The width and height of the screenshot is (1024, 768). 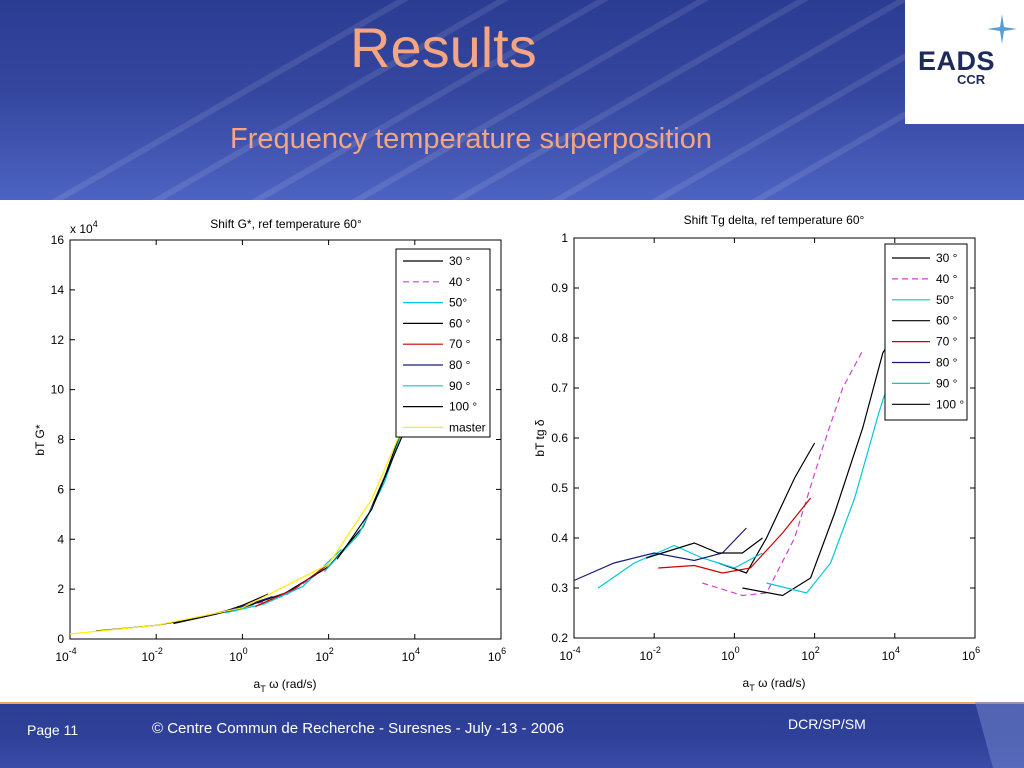 What do you see at coordinates (559, 438) in the screenshot?
I see `y-tick-label: 0.6` at bounding box center [559, 438].